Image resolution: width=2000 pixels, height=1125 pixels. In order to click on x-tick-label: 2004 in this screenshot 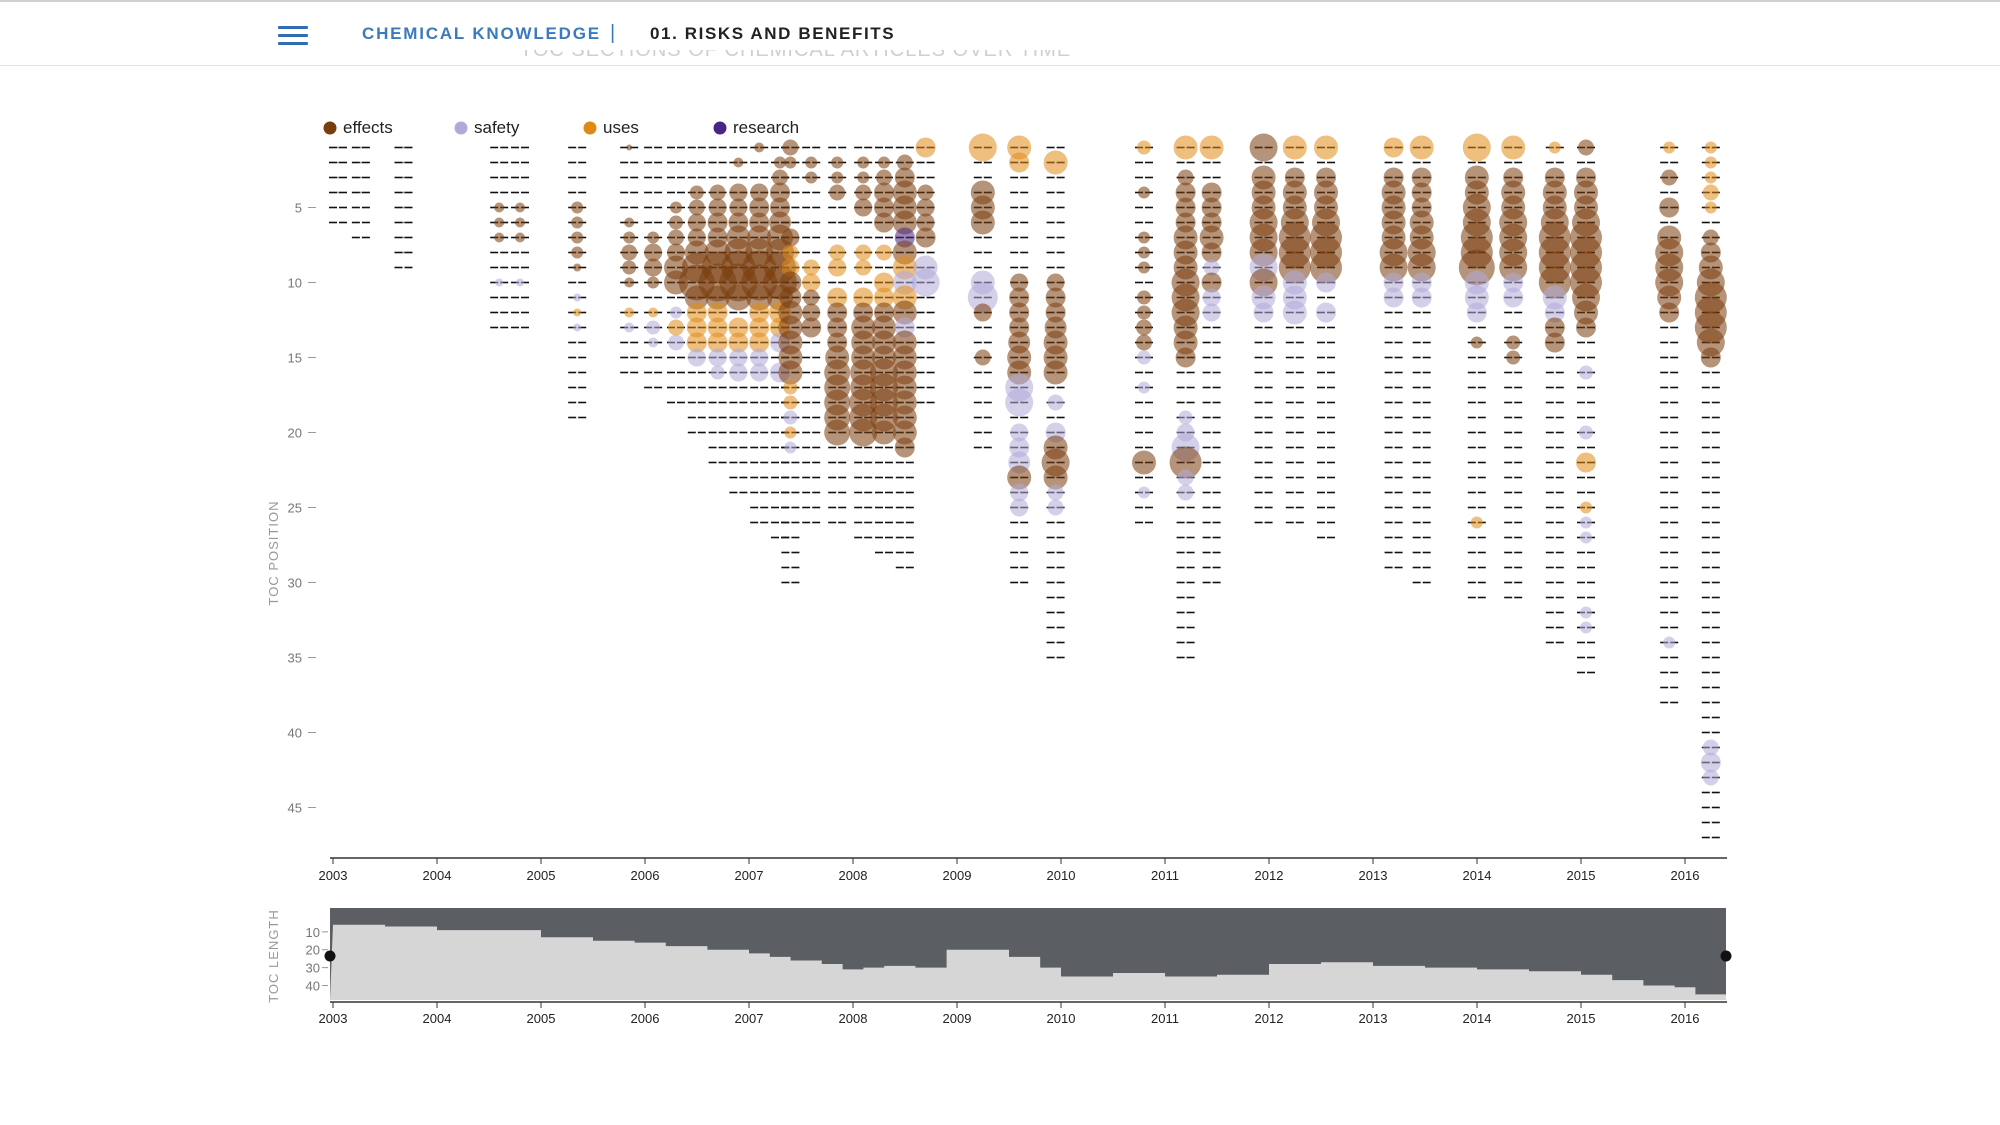, I will do `click(437, 875)`.